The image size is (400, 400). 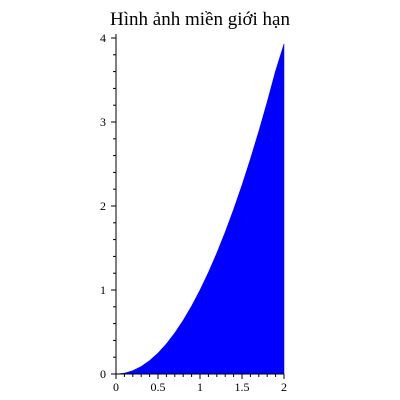 I want to click on y-tick-label: 0, so click(x=103, y=374).